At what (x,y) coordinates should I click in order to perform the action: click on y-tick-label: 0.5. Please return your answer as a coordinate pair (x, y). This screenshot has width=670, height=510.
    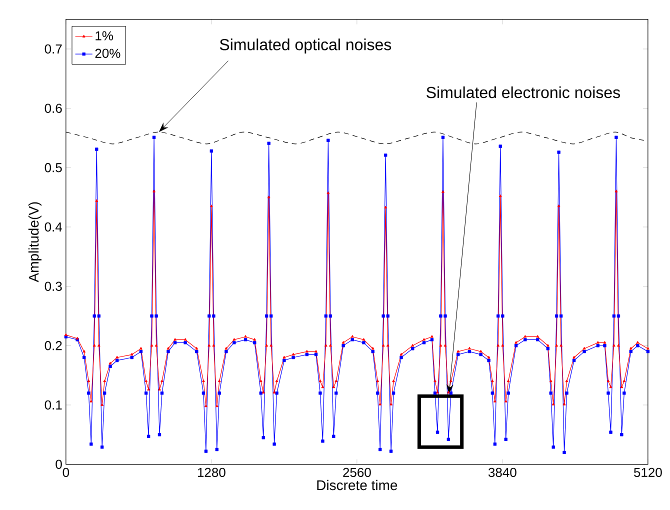
    Looking at the image, I should click on (53, 167).